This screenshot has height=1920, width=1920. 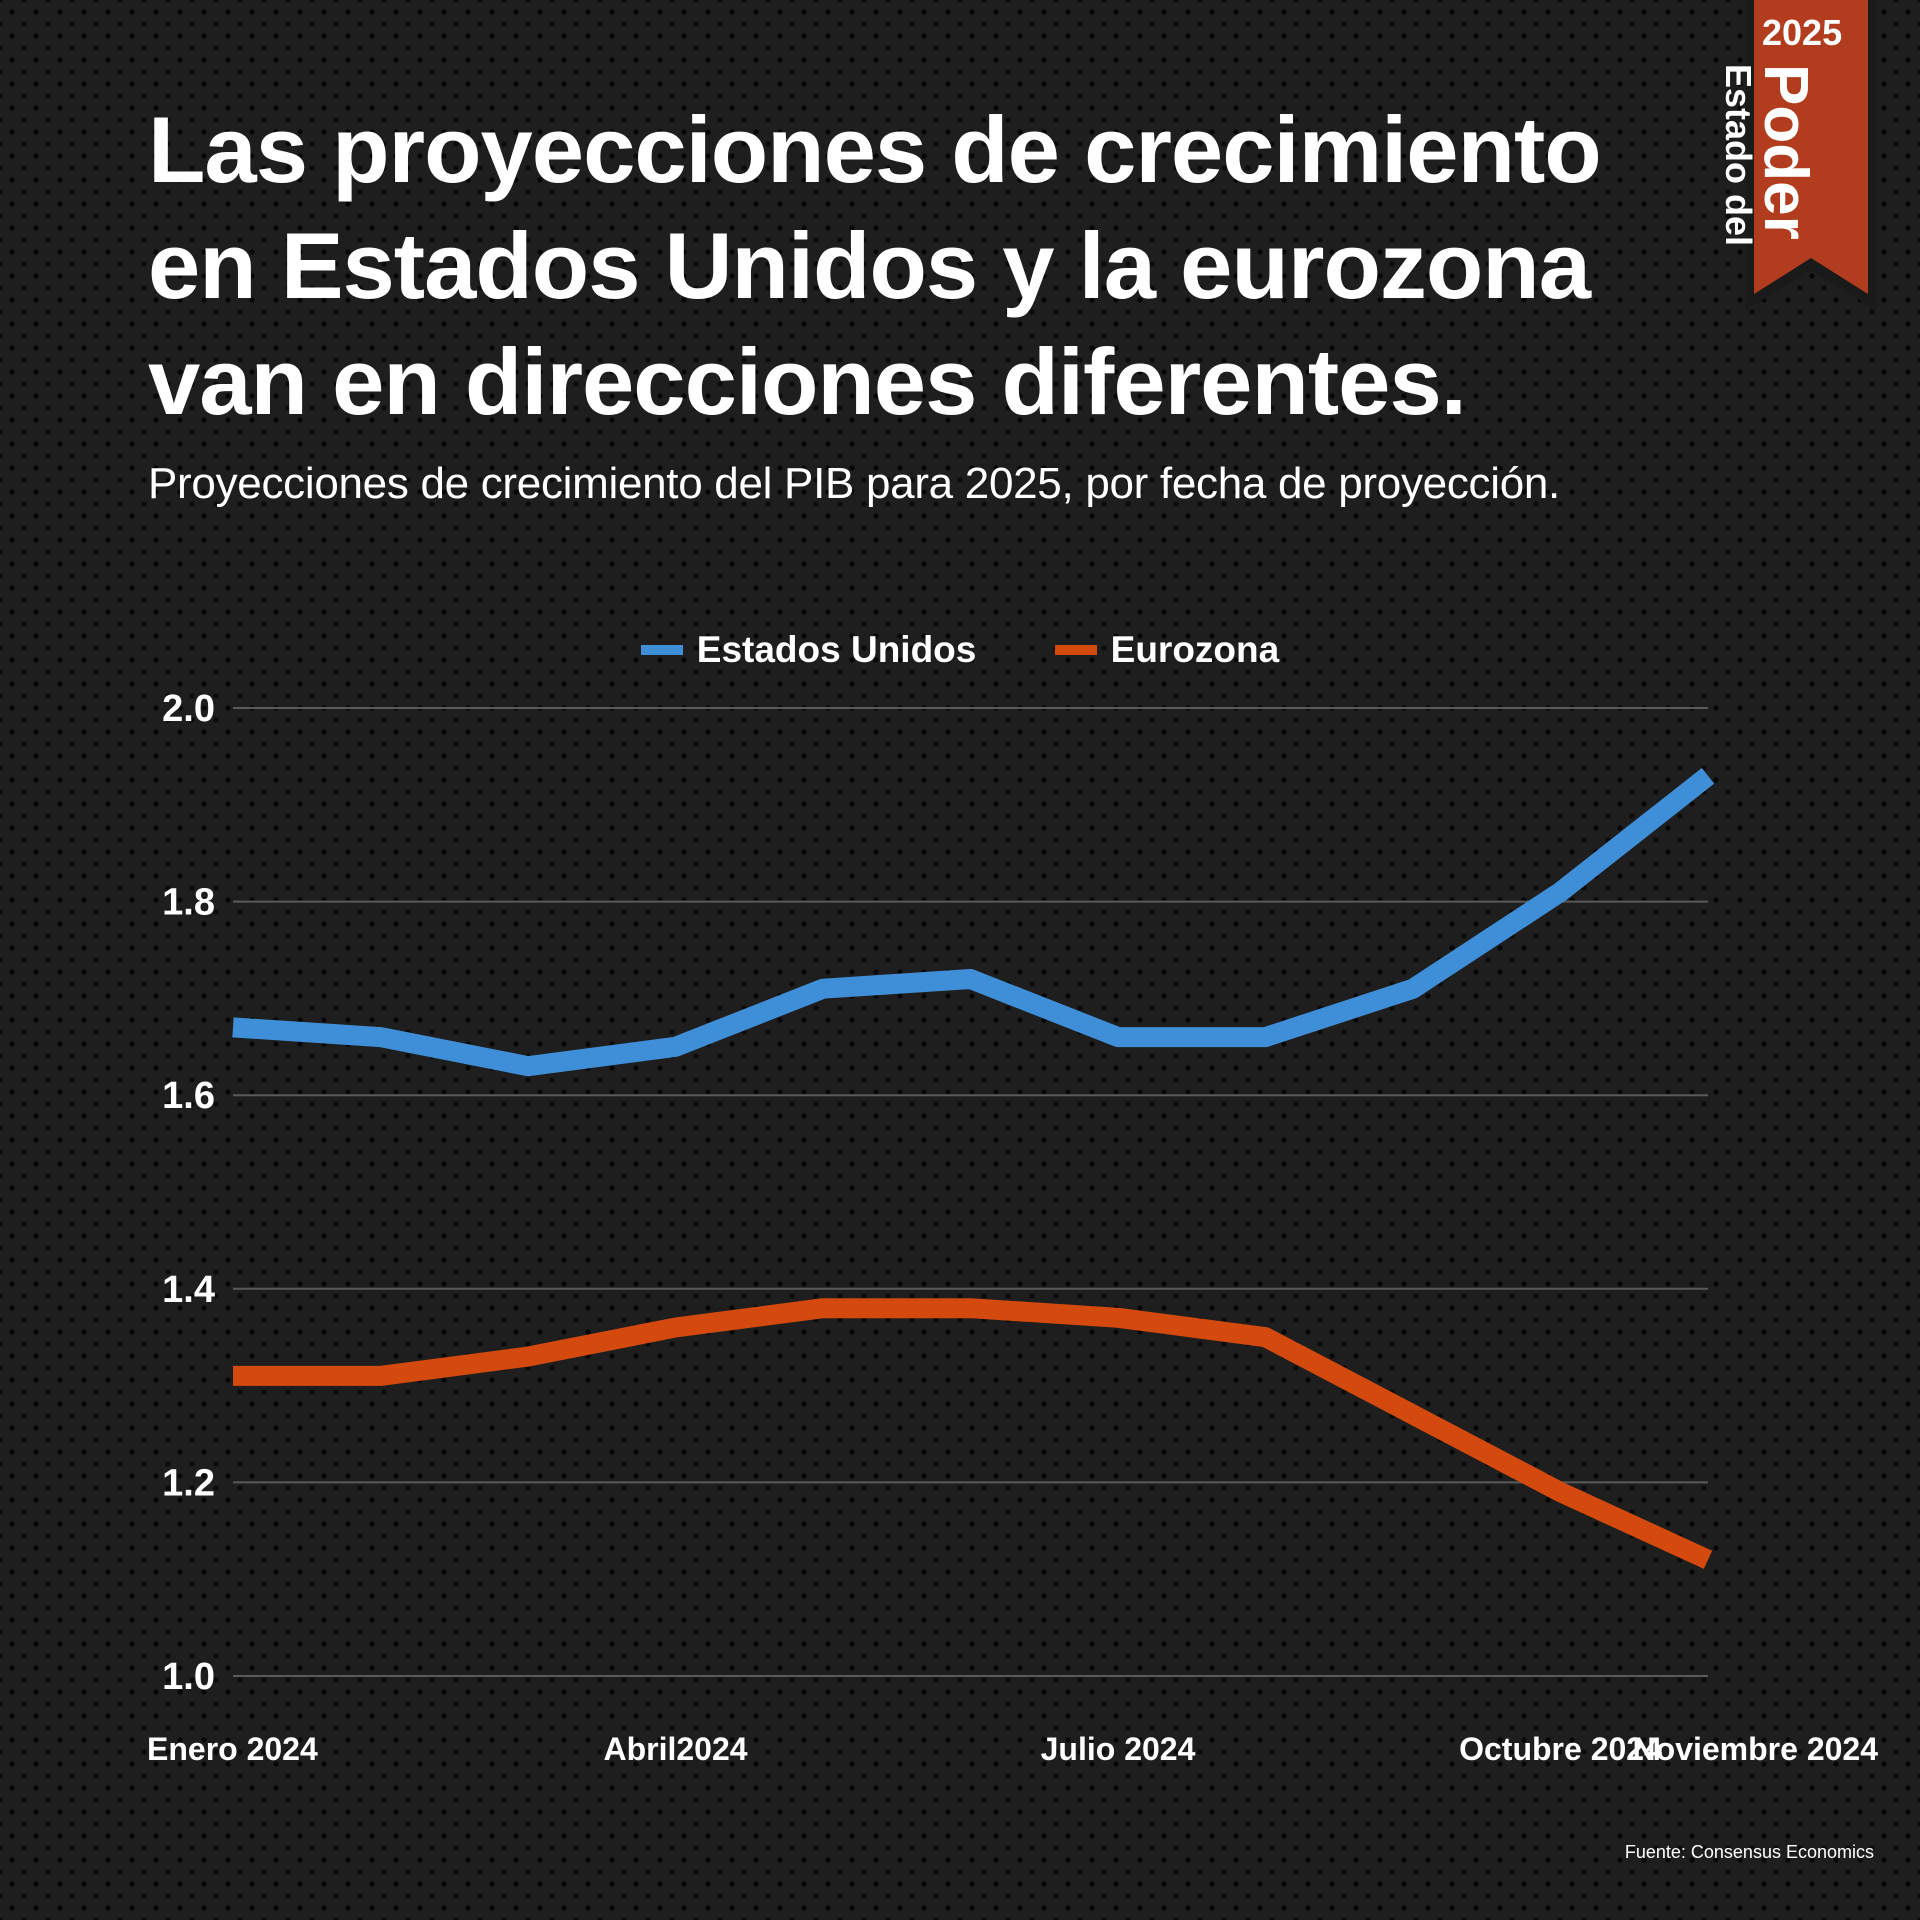 What do you see at coordinates (973, 922) in the screenshot?
I see `series-line-us` at bounding box center [973, 922].